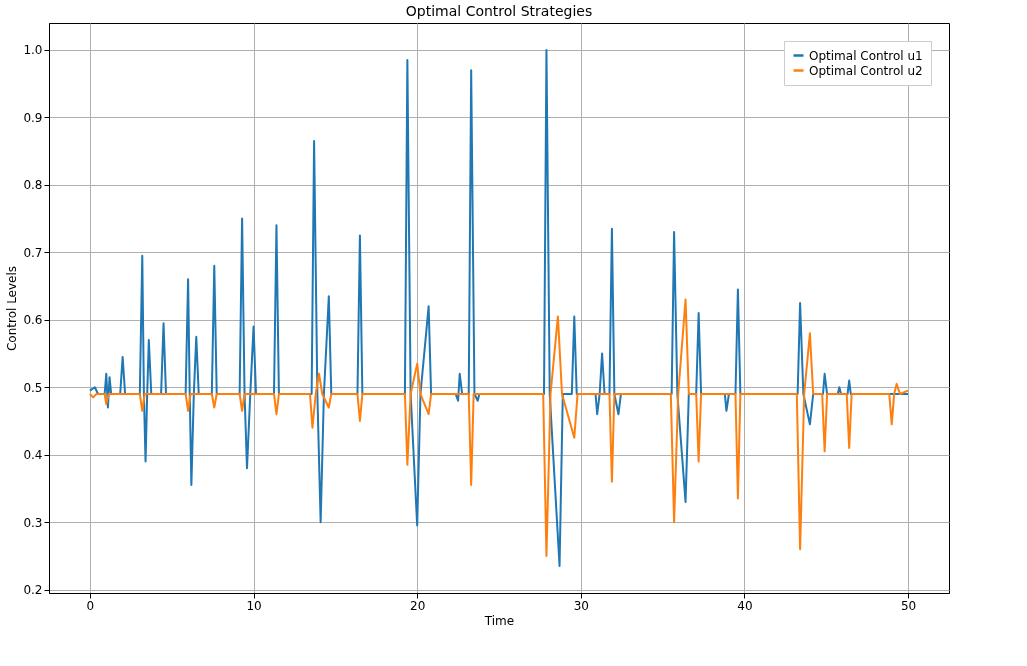 The height and width of the screenshot is (666, 1027). Describe the element at coordinates (33, 50) in the screenshot. I see `y-tick-label: 1.0` at that location.